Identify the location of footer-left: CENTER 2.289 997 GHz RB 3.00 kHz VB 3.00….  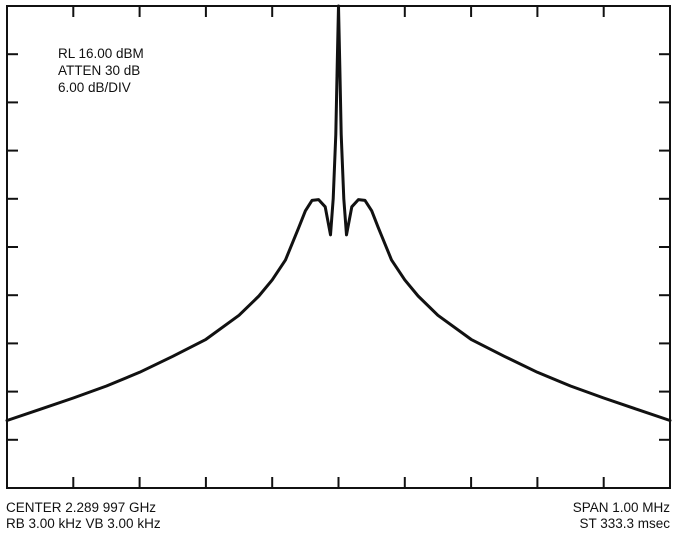
(83, 516).